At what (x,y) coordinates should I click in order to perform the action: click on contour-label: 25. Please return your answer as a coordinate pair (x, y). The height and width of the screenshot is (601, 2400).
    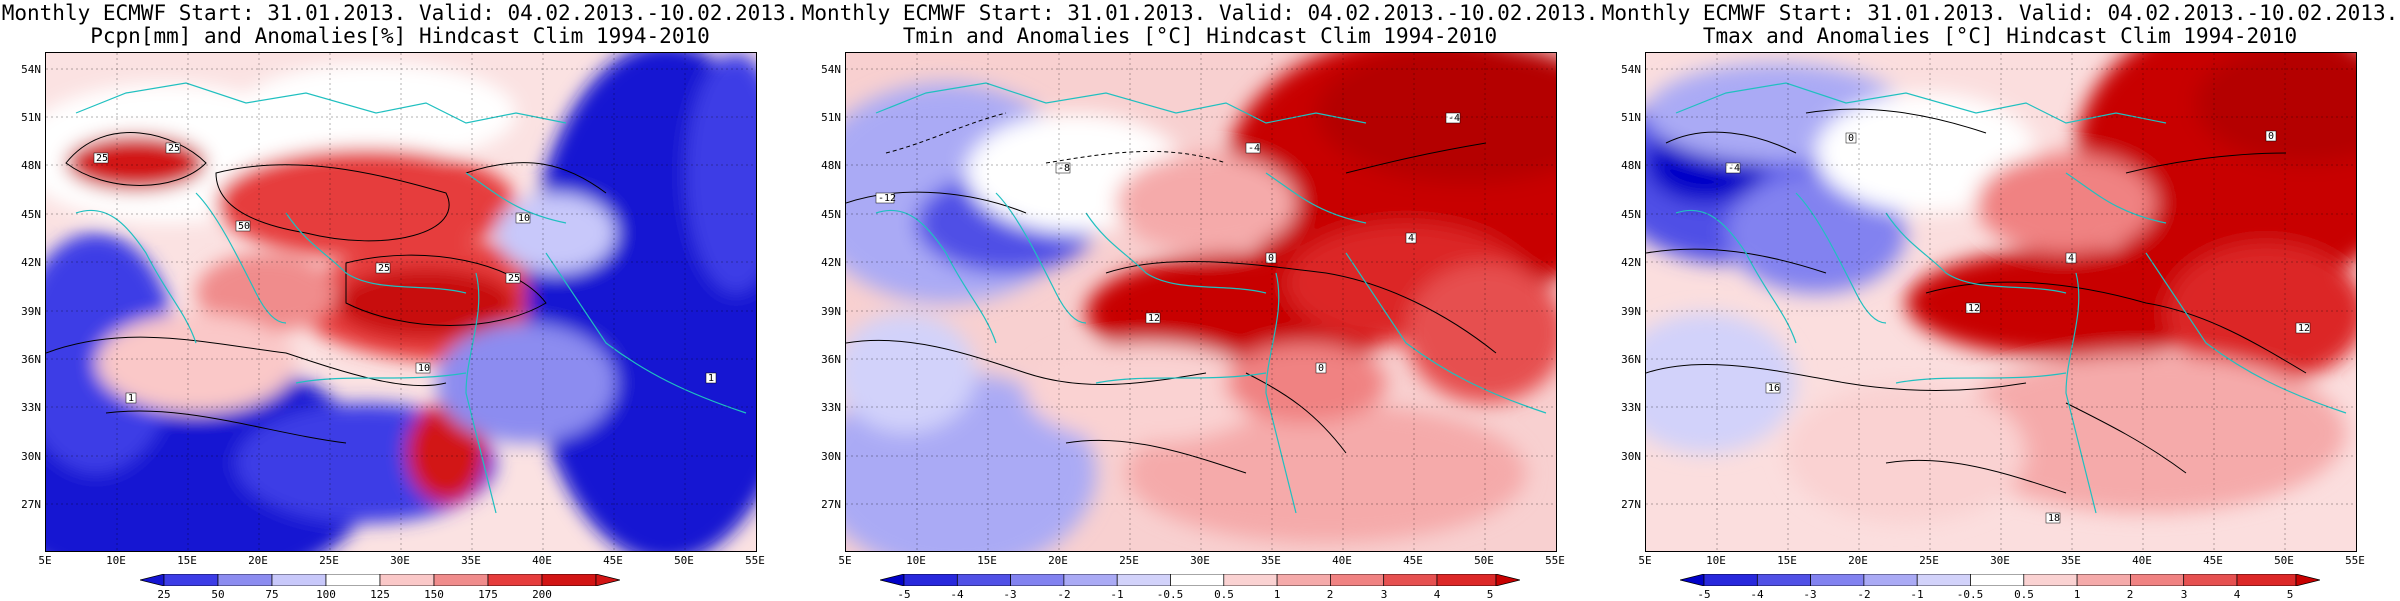
    Looking at the image, I should click on (101, 158).